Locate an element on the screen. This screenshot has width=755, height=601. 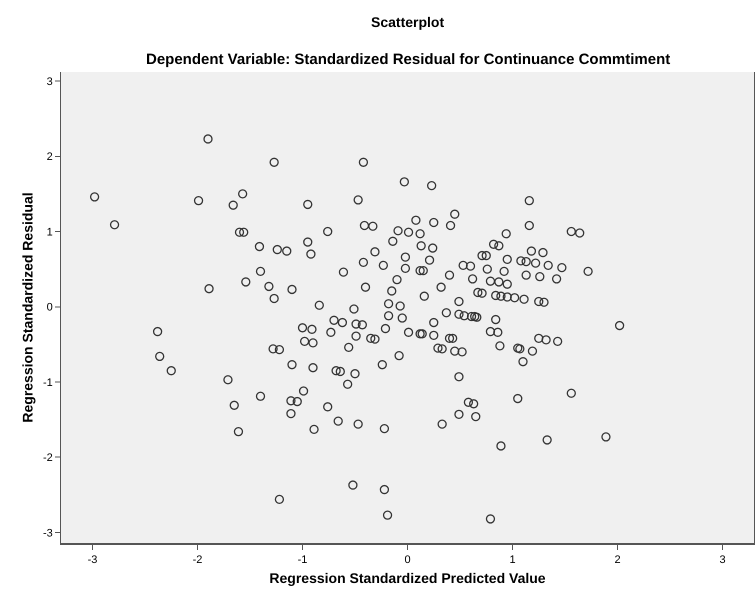
chart-title: Scatterplot is located at coordinates (407, 22).